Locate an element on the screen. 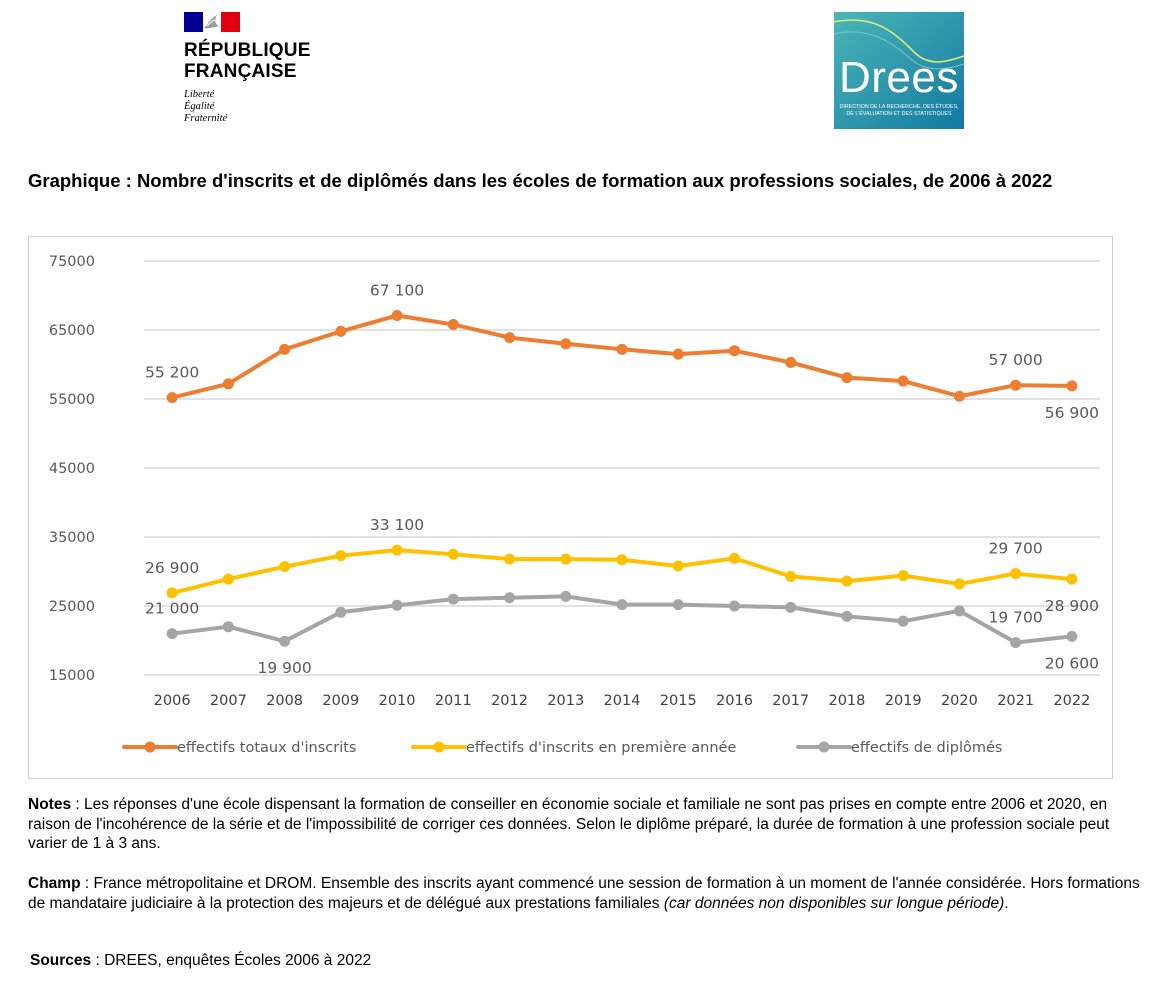 The width and height of the screenshot is (1172, 1000). marianne-flag-icon is located at coordinates (212, 22).